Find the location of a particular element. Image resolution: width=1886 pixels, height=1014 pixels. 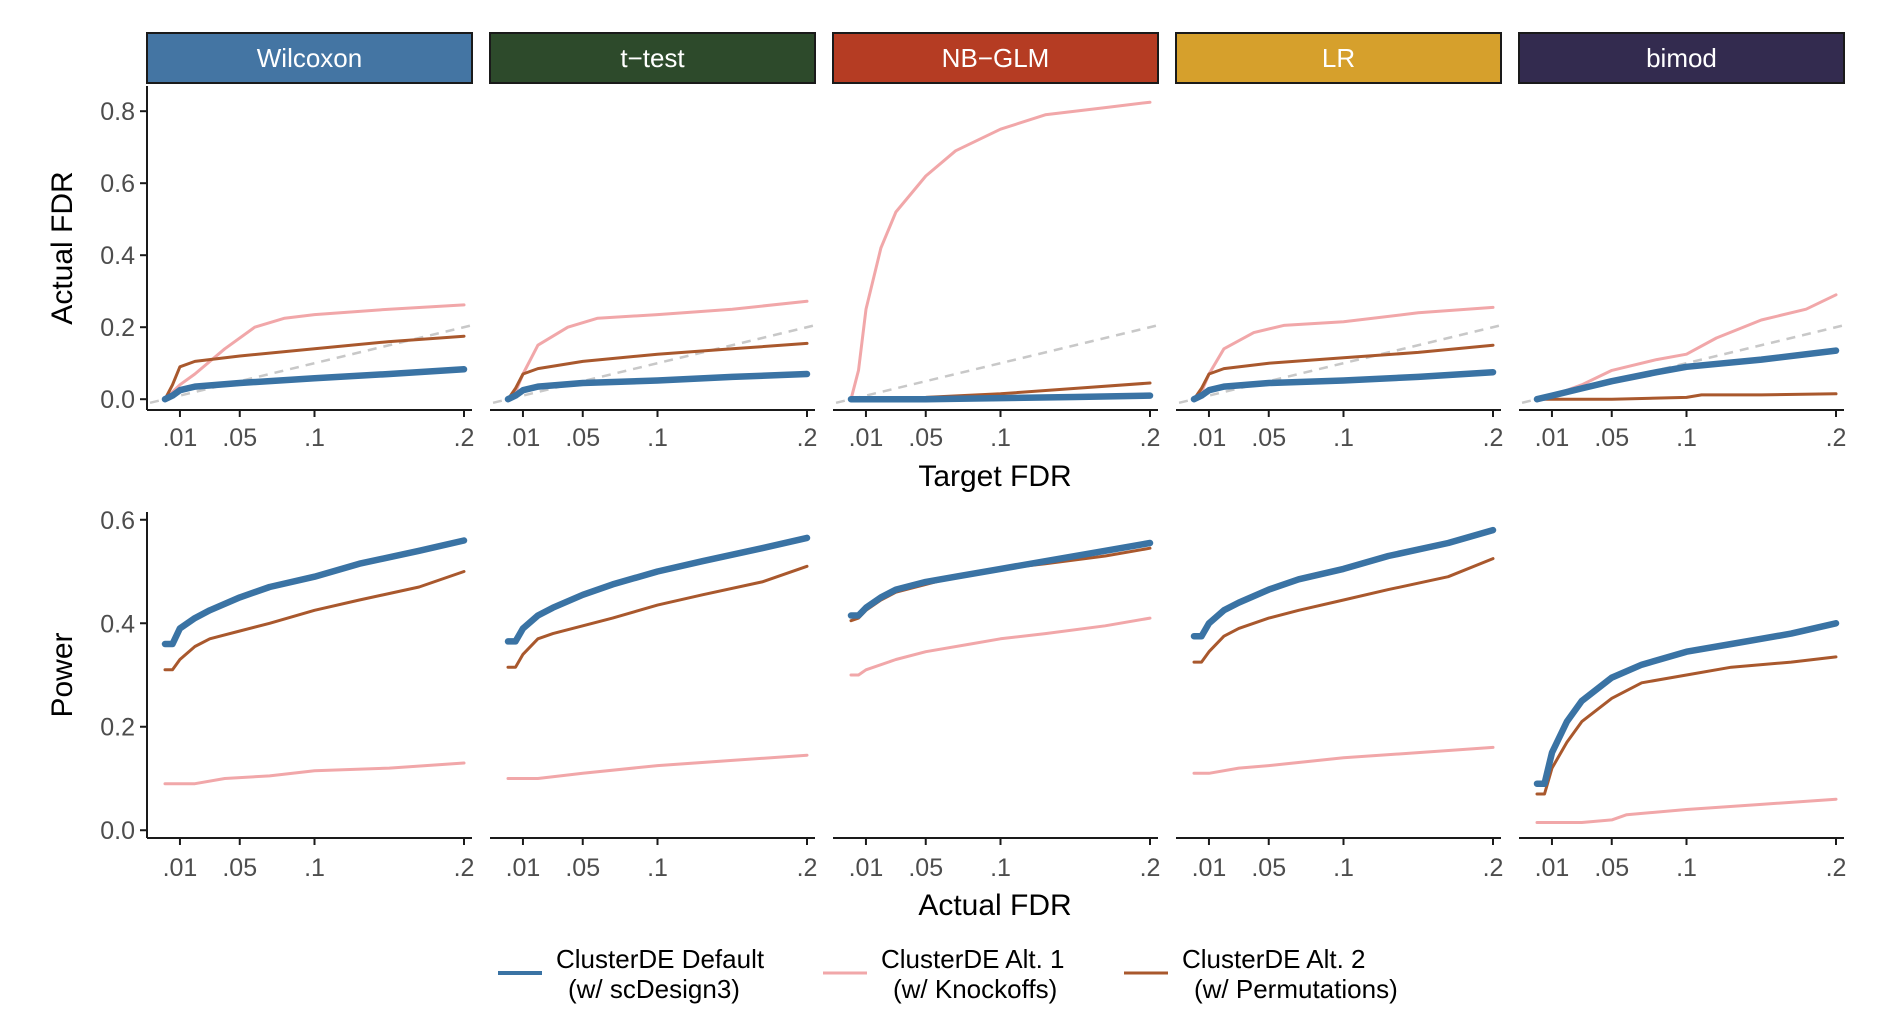

panel-1-1: .01 .05 .1 .2 is located at coordinates (654, 708).